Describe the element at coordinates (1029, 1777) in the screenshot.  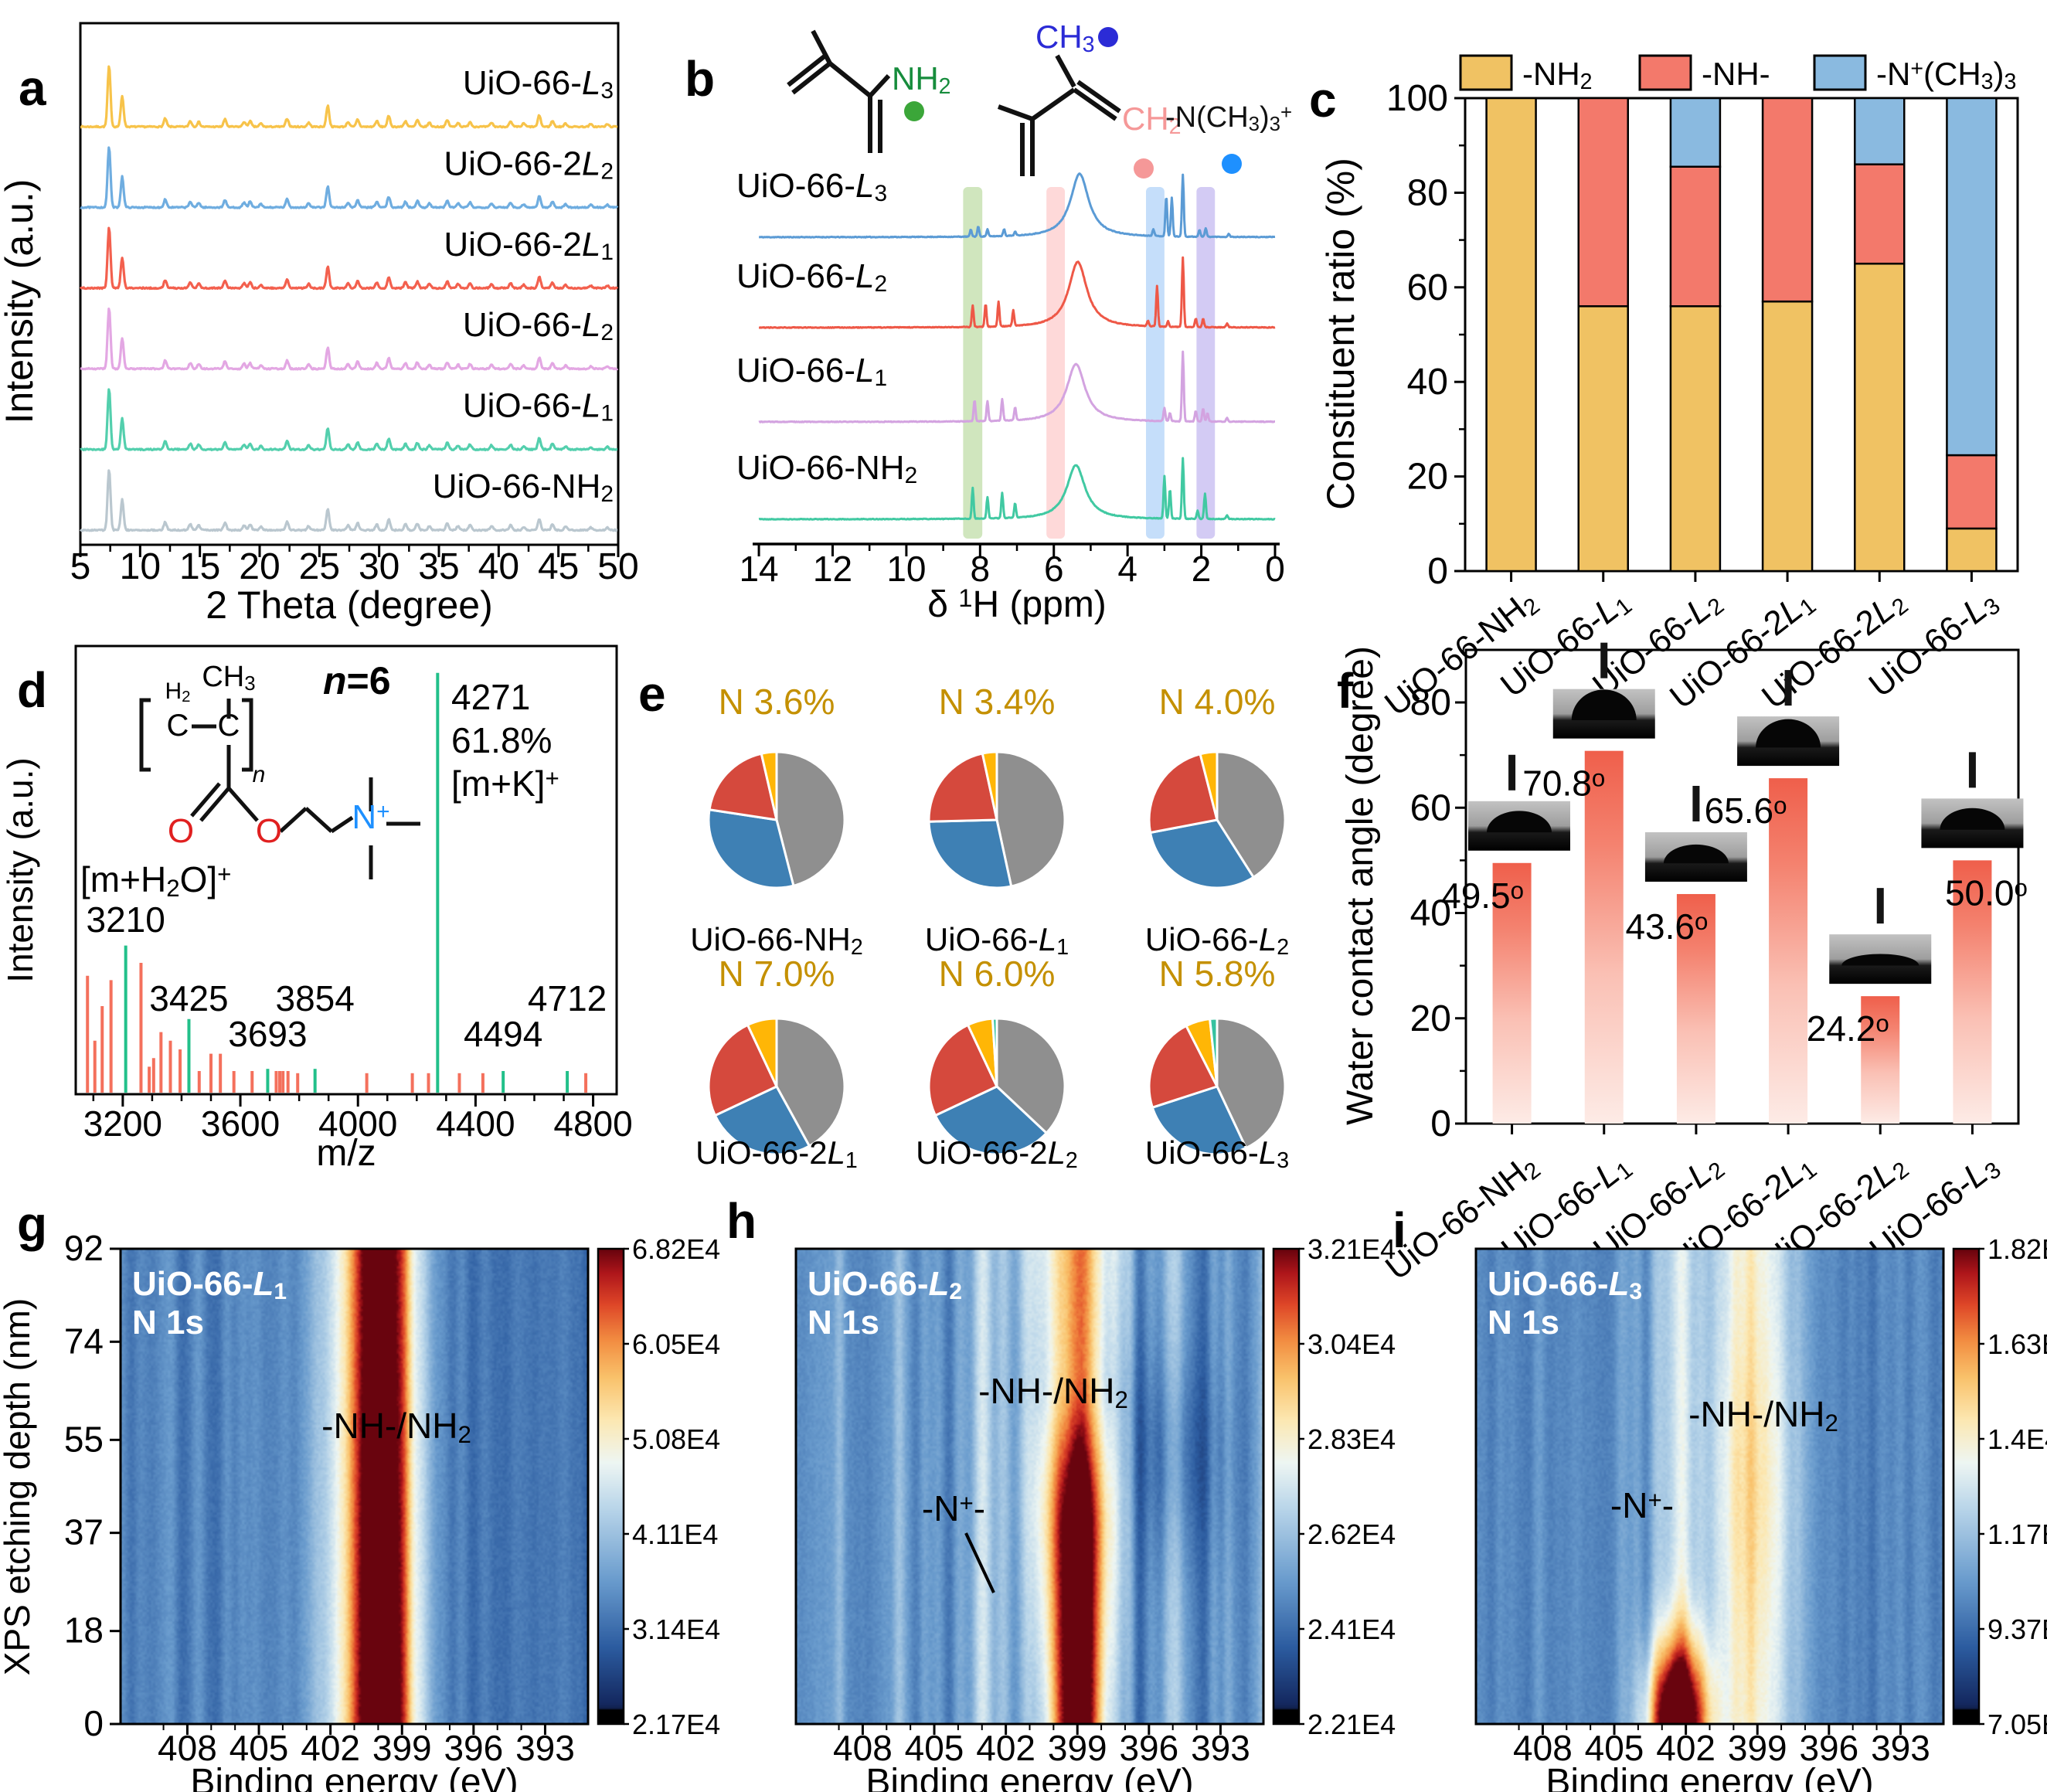
I see `x-axis-title: Binding energy (eV)` at that location.